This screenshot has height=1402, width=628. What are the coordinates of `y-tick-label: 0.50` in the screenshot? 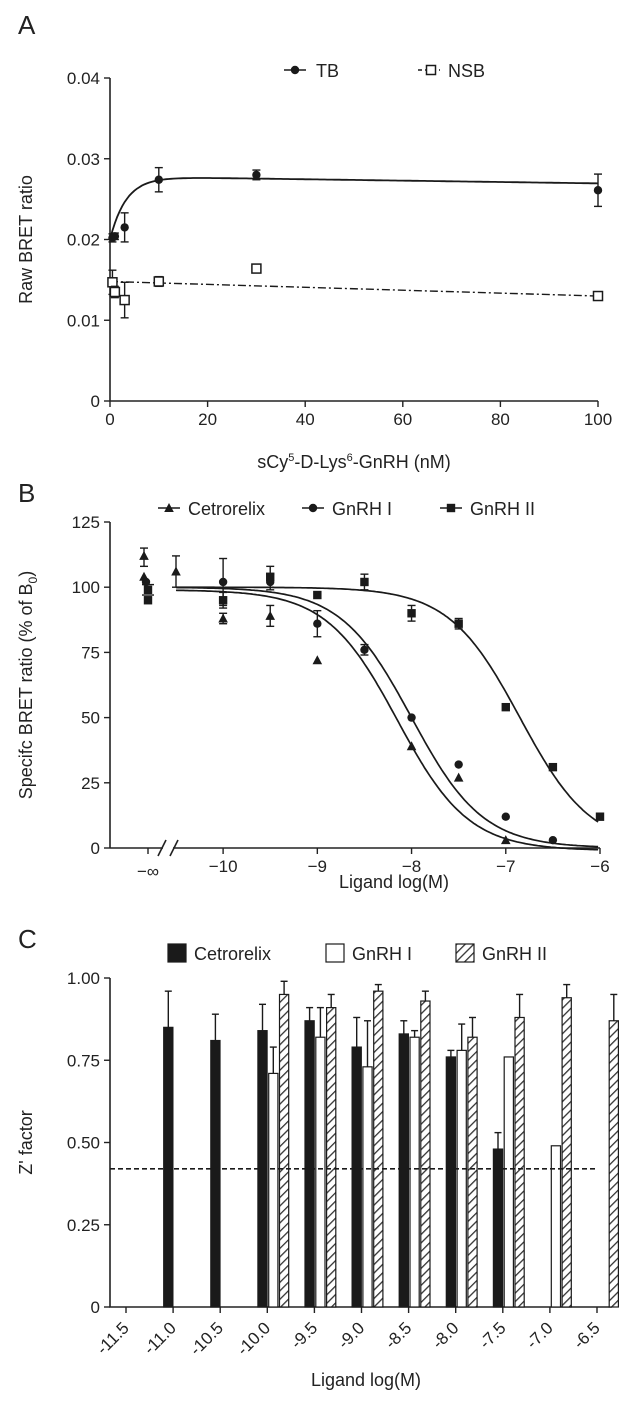 It's located at (83, 1143).